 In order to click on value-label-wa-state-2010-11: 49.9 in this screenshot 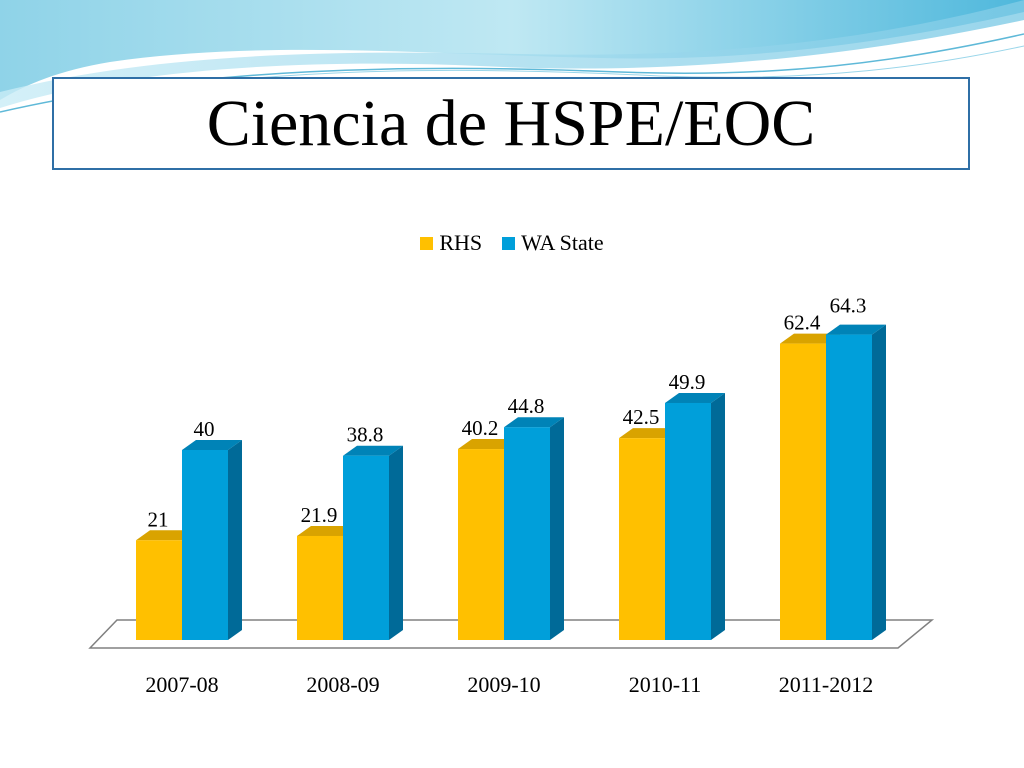, I will do `click(687, 382)`.